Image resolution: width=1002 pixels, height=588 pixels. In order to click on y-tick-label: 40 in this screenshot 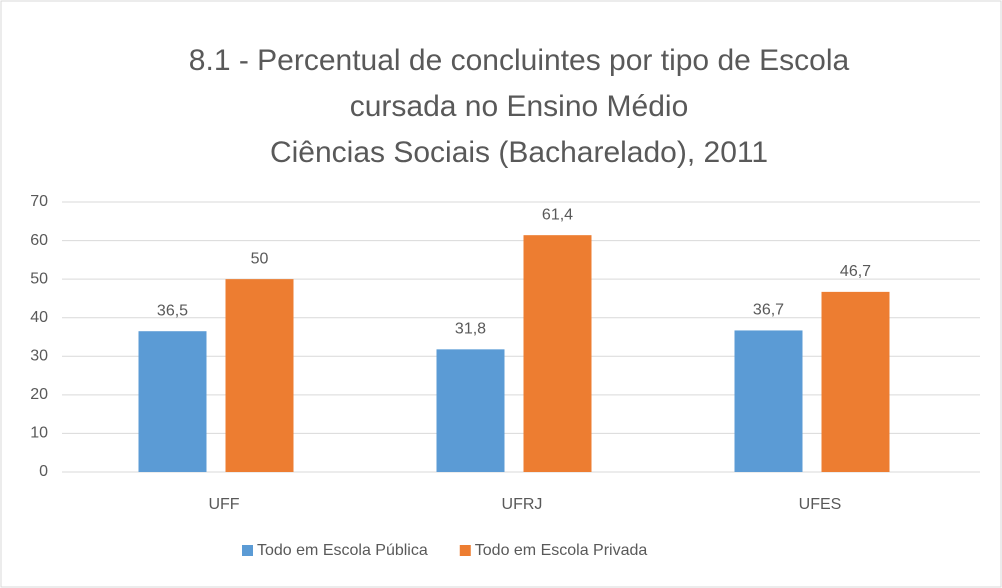, I will do `click(39, 317)`.